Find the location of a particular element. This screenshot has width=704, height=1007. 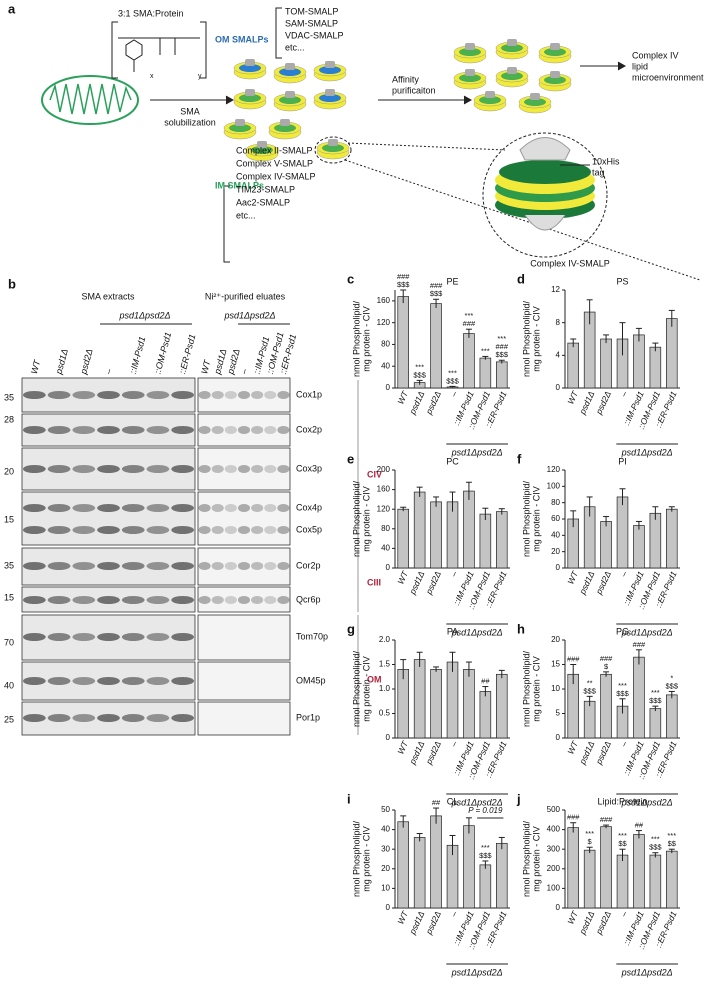

im-item: Complex II-SMALP is located at coordinates (274, 150).